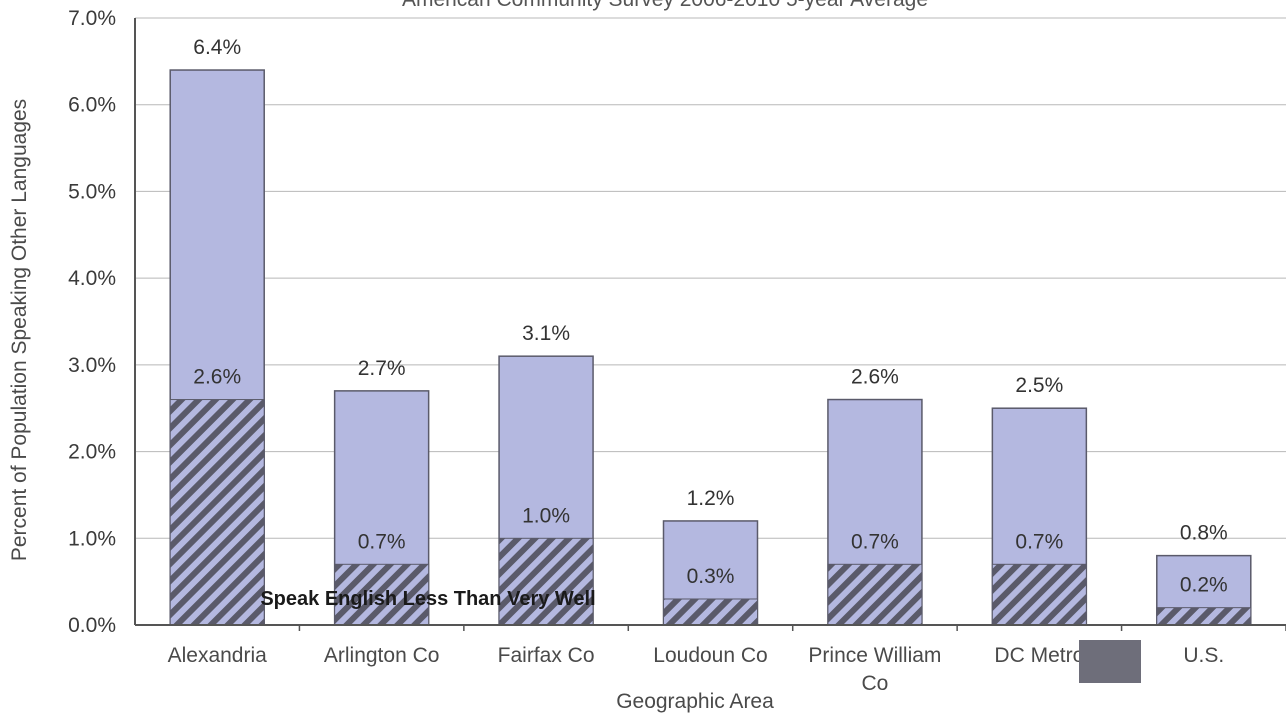  Describe the element at coordinates (1110, 661) in the screenshot. I see `redaction-box` at that location.